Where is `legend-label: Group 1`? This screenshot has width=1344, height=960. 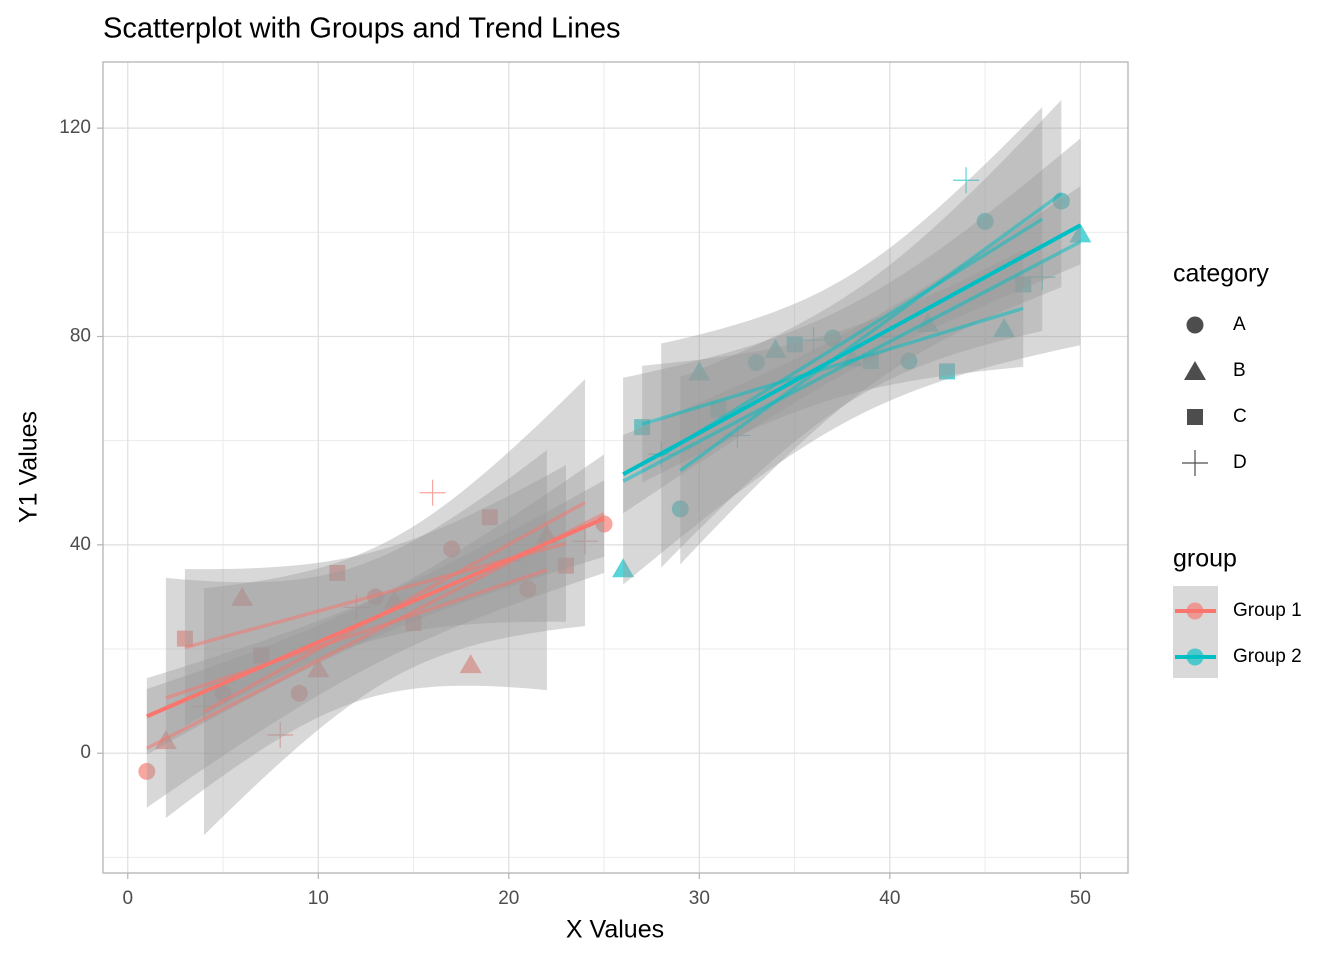
legend-label: Group 1 is located at coordinates (1267, 610).